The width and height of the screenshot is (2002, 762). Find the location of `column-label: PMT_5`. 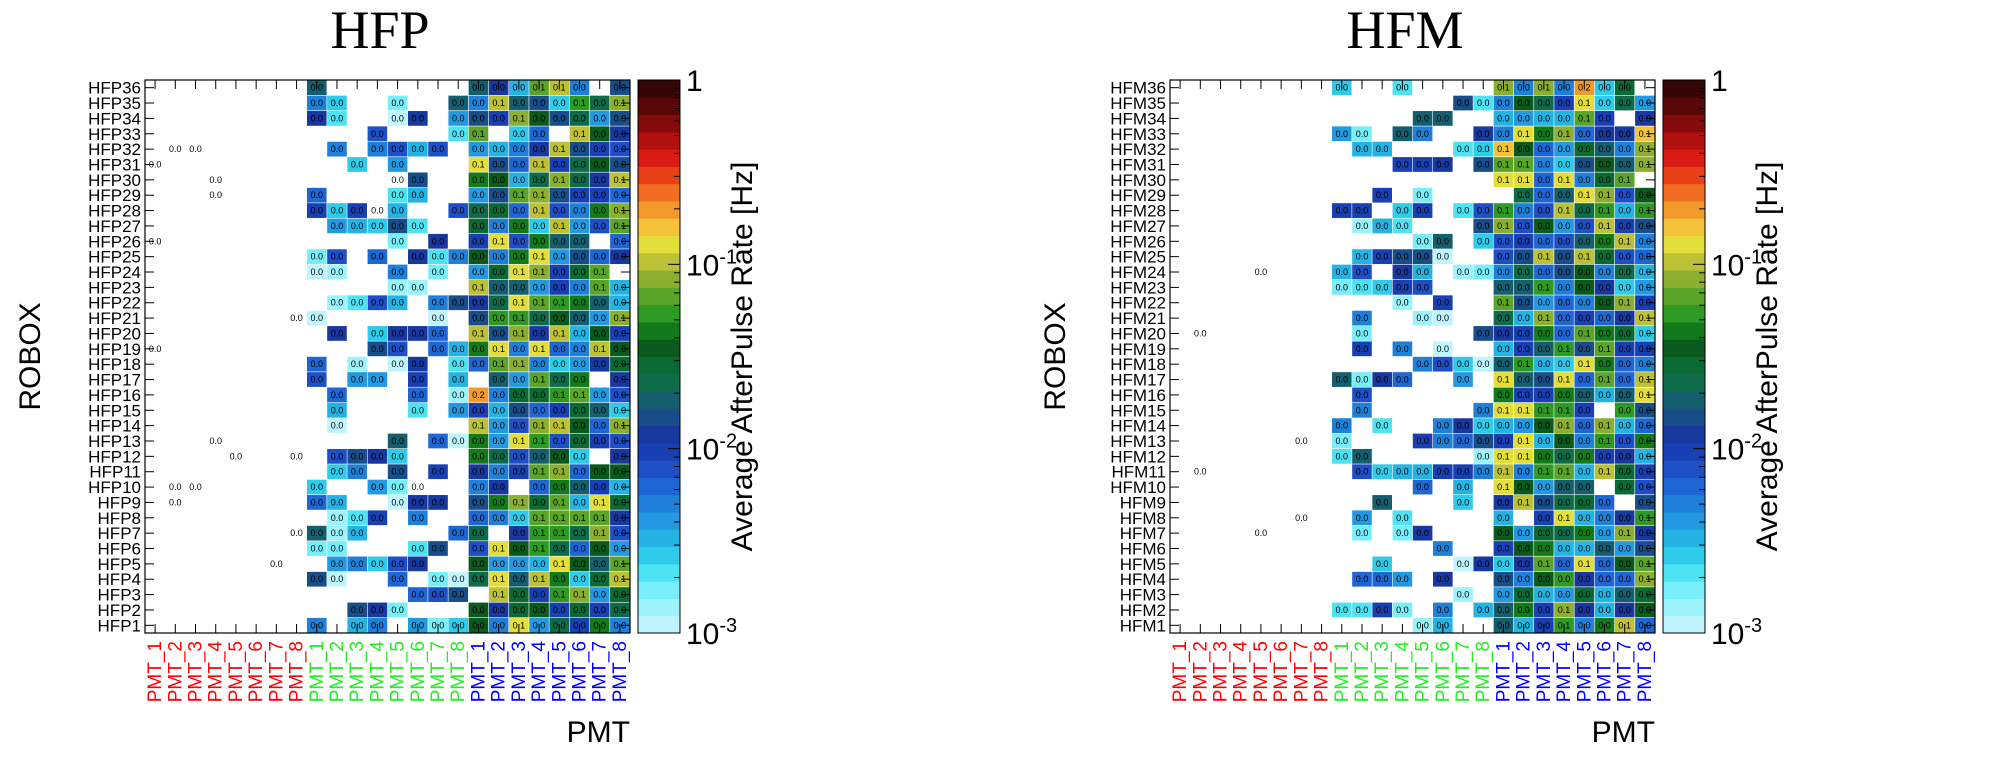

column-label: PMT_5 is located at coordinates (559, 671).